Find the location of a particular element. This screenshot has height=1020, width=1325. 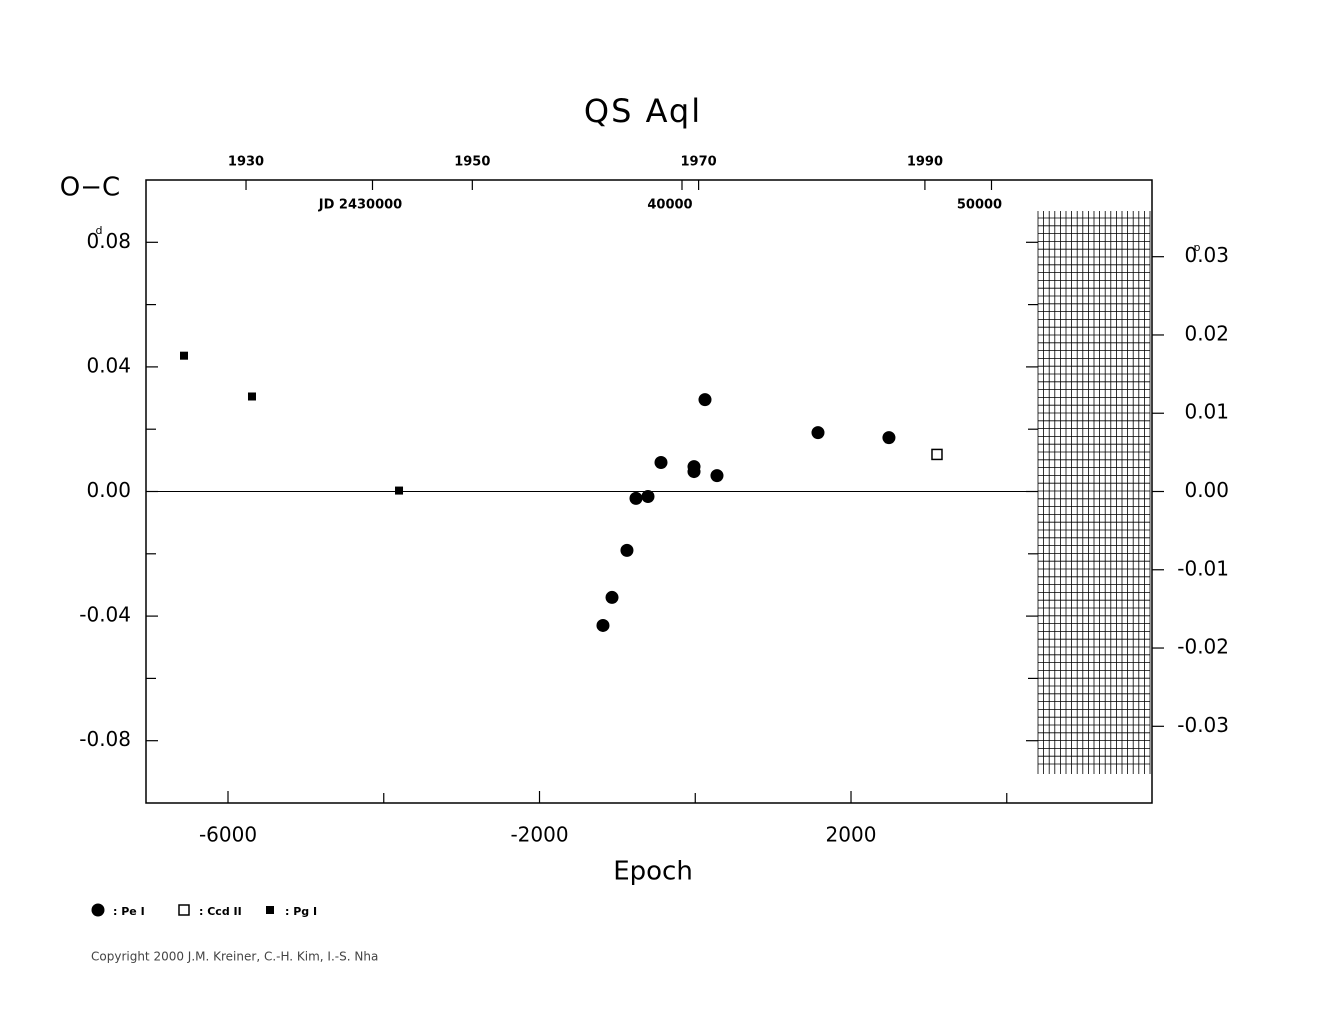

year-tick-label: 1990 is located at coordinates (925, 162).